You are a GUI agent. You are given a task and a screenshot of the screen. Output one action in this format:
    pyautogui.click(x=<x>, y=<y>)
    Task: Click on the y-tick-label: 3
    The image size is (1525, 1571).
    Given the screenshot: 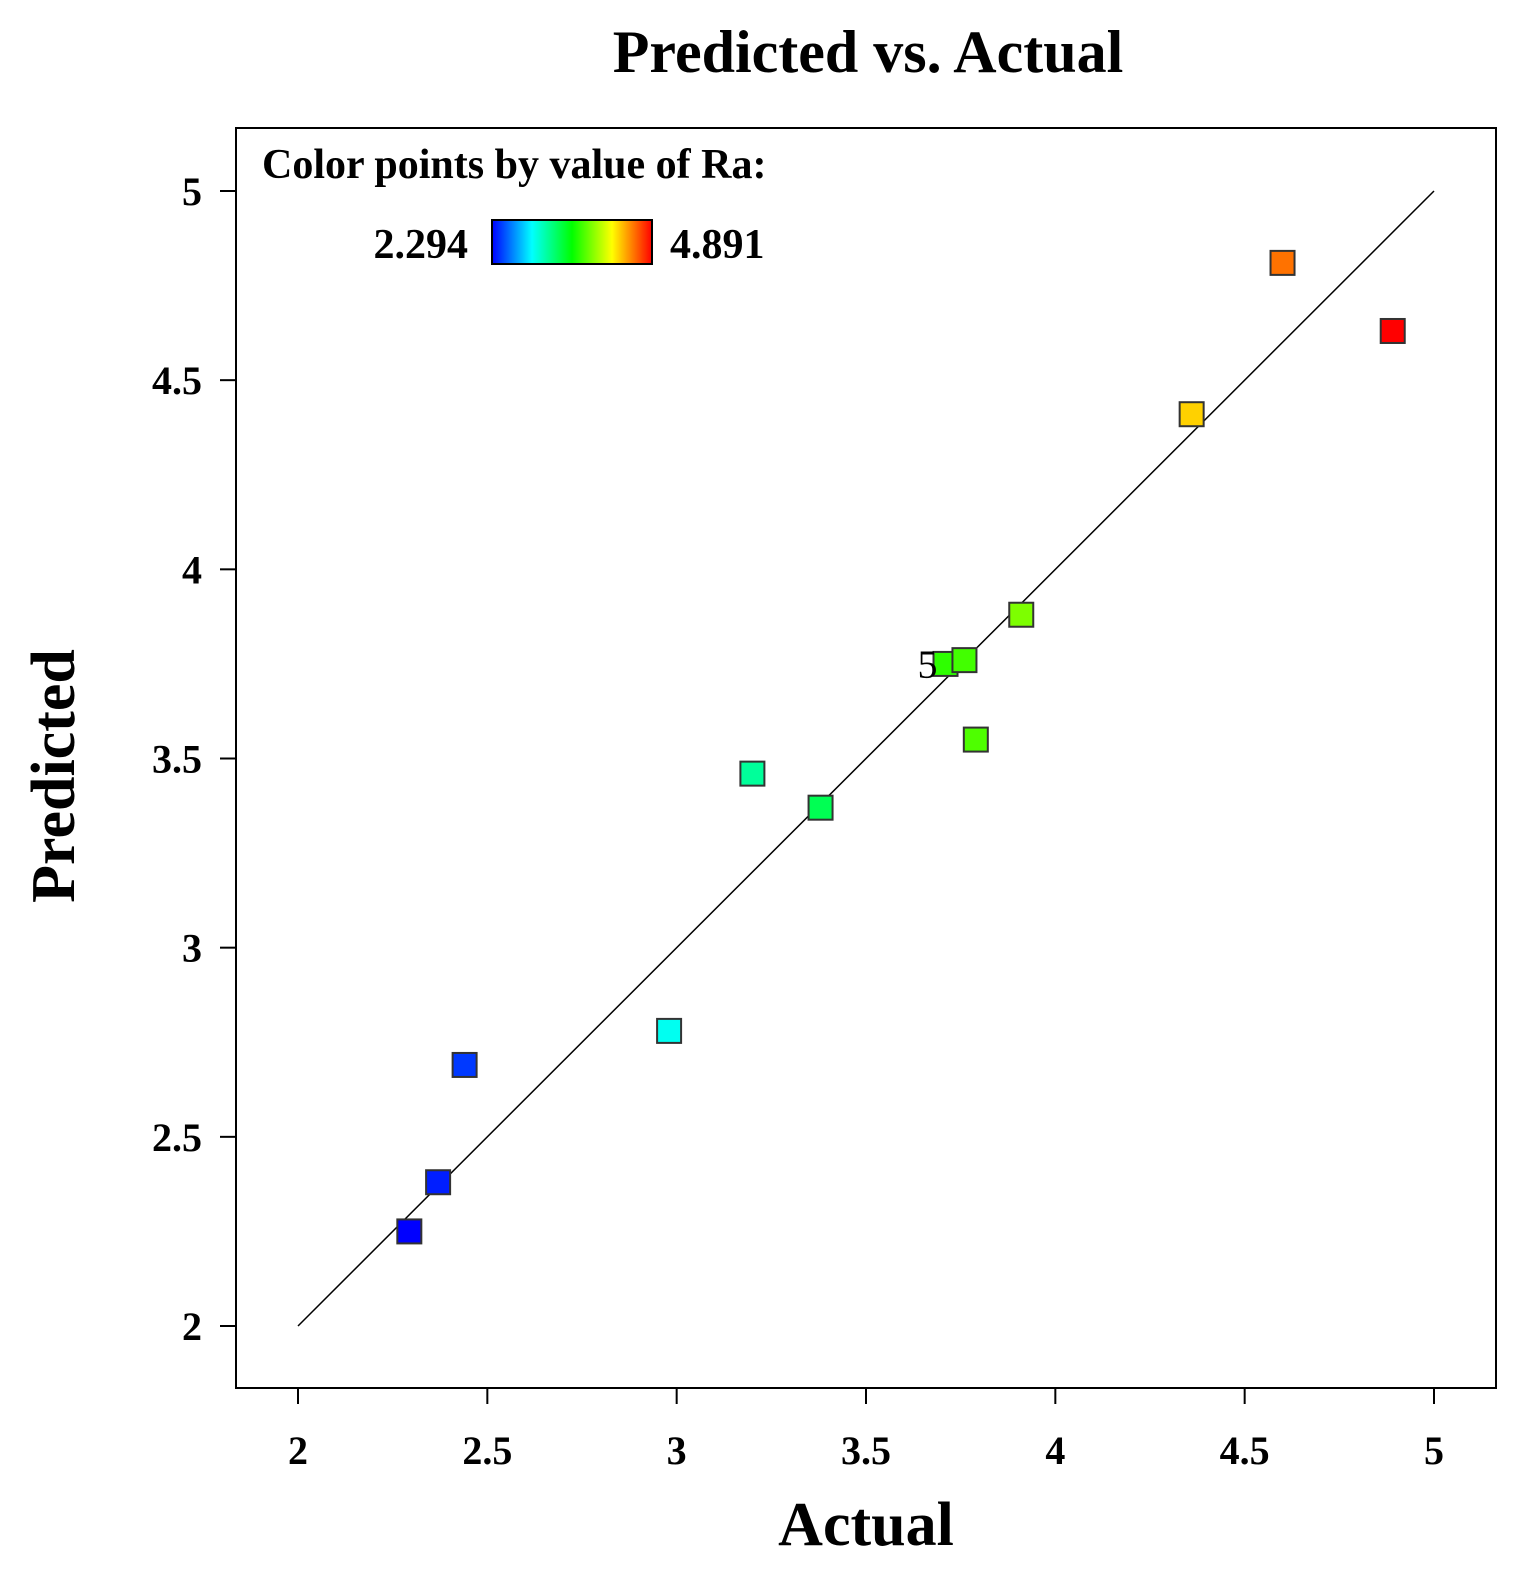 What is the action you would take?
    pyautogui.click(x=192, y=948)
    